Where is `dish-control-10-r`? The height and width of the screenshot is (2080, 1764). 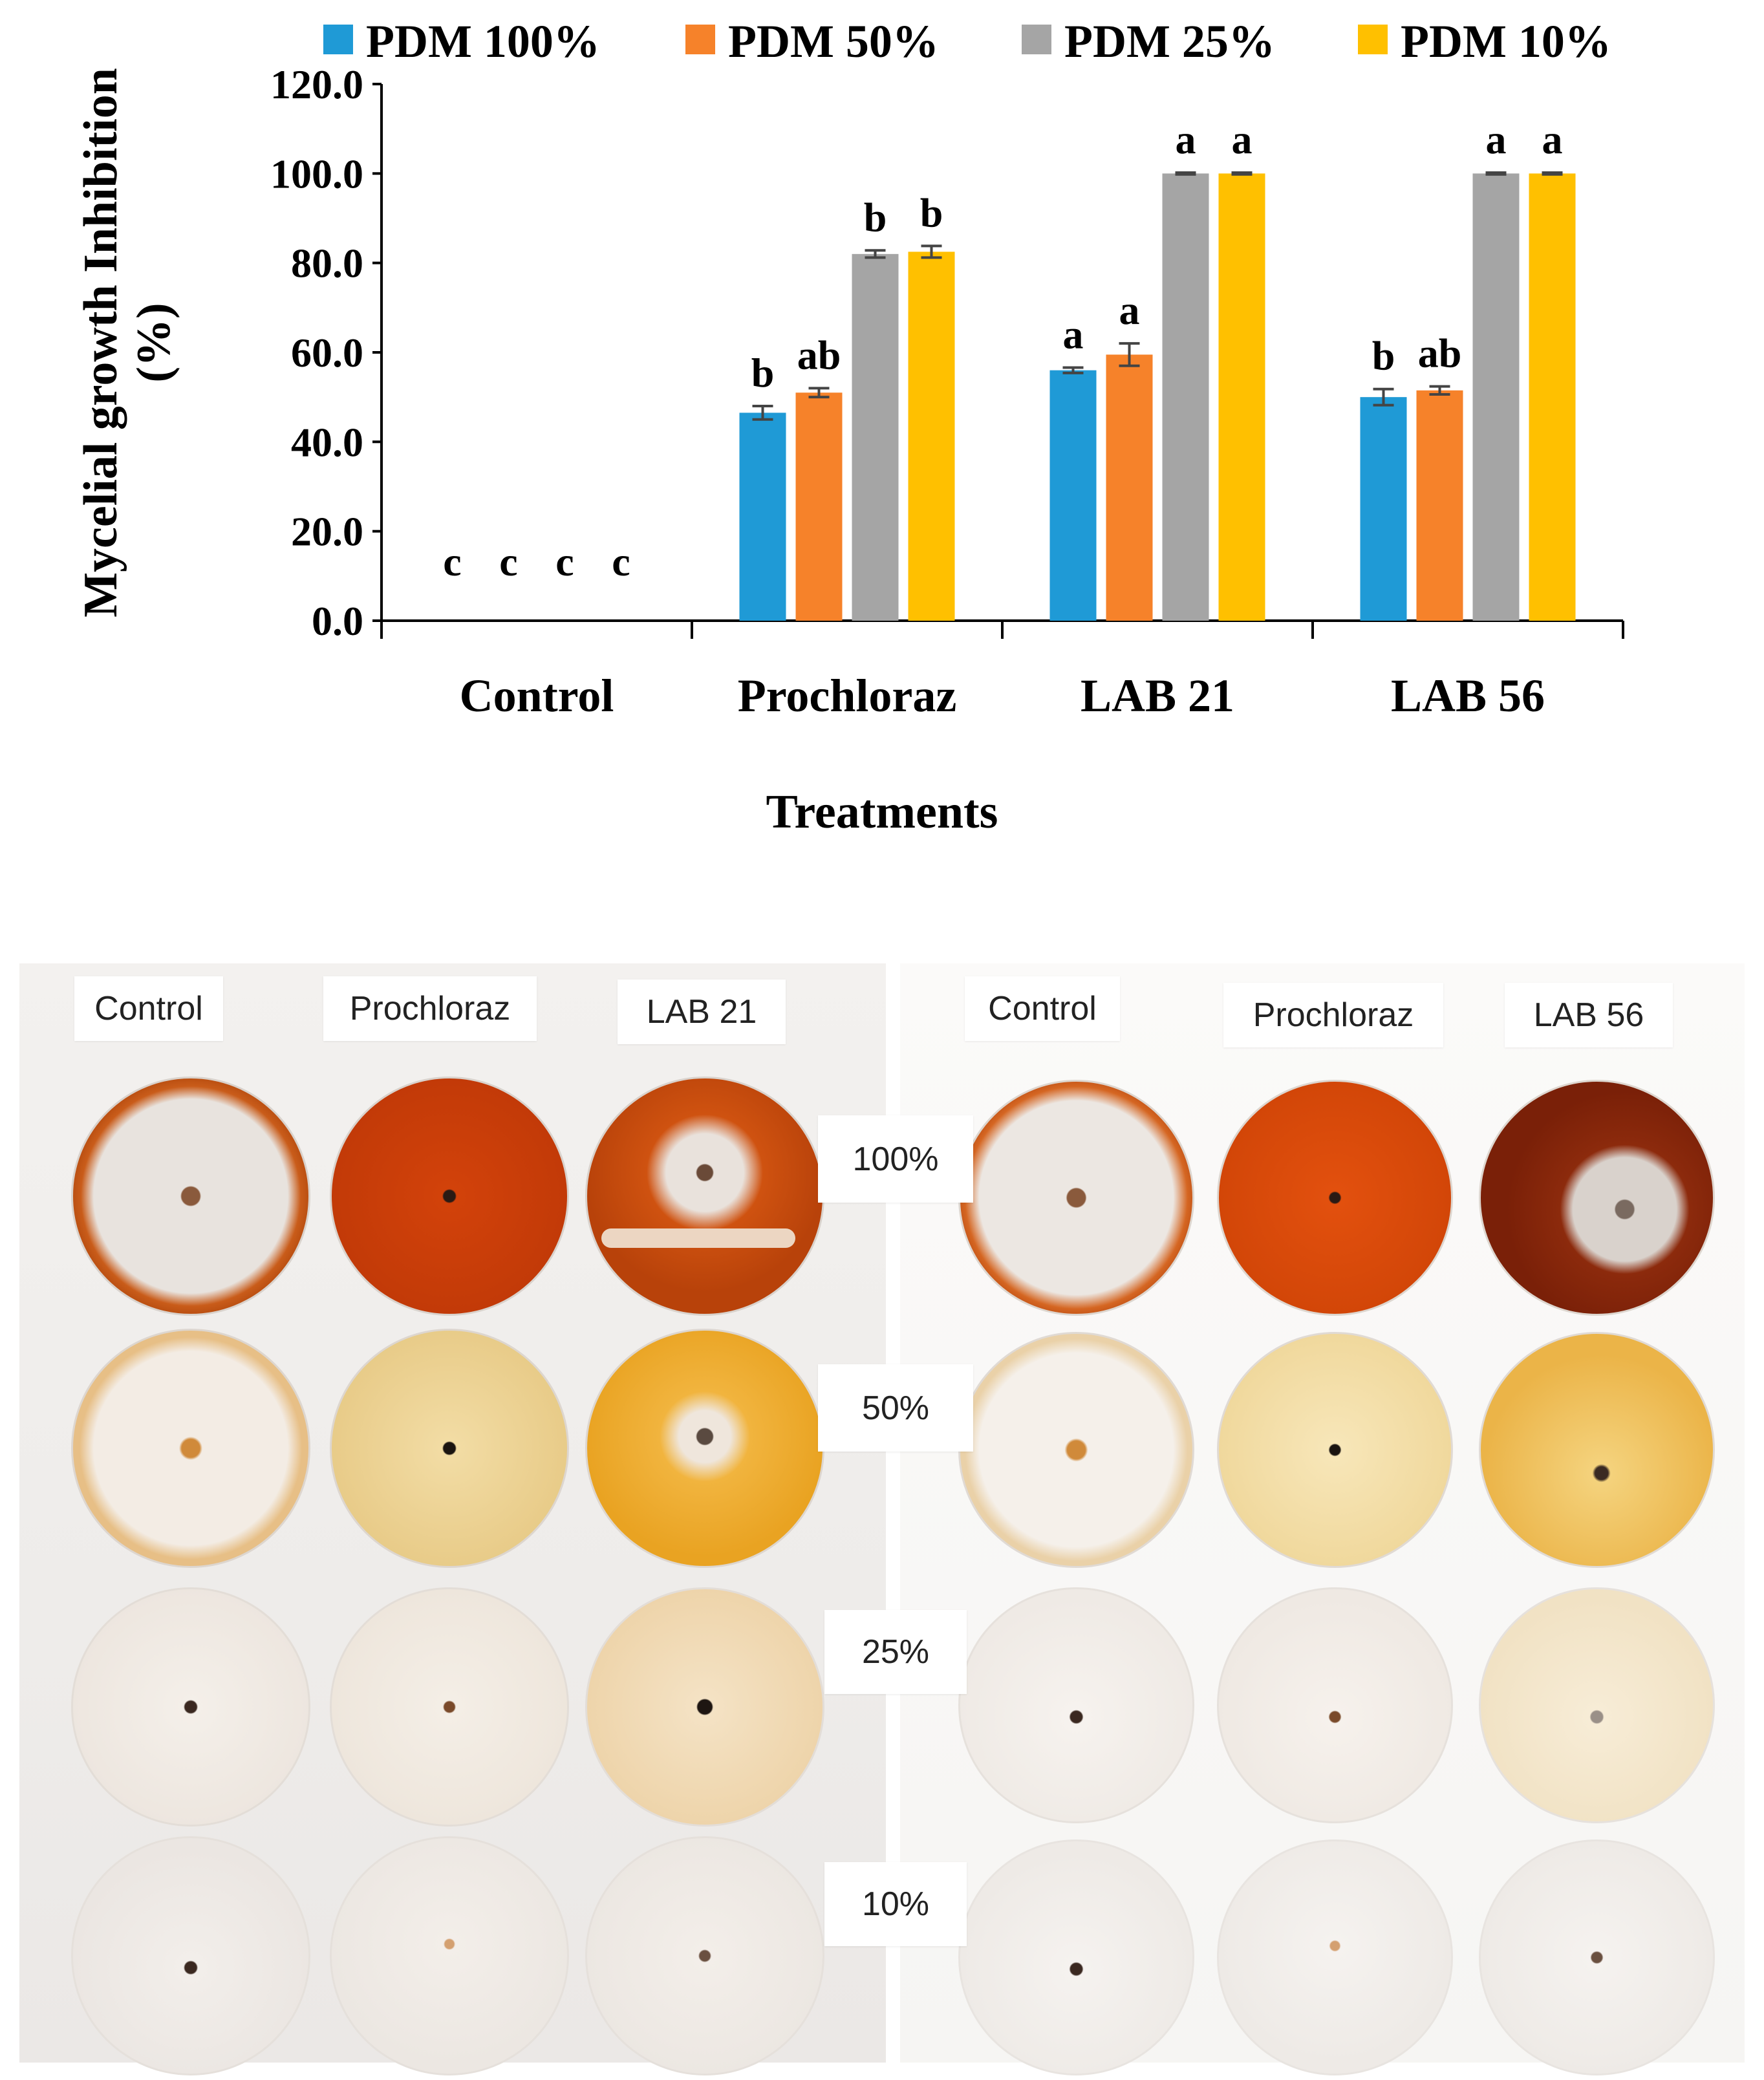
dish-control-10-r is located at coordinates (1076, 1957).